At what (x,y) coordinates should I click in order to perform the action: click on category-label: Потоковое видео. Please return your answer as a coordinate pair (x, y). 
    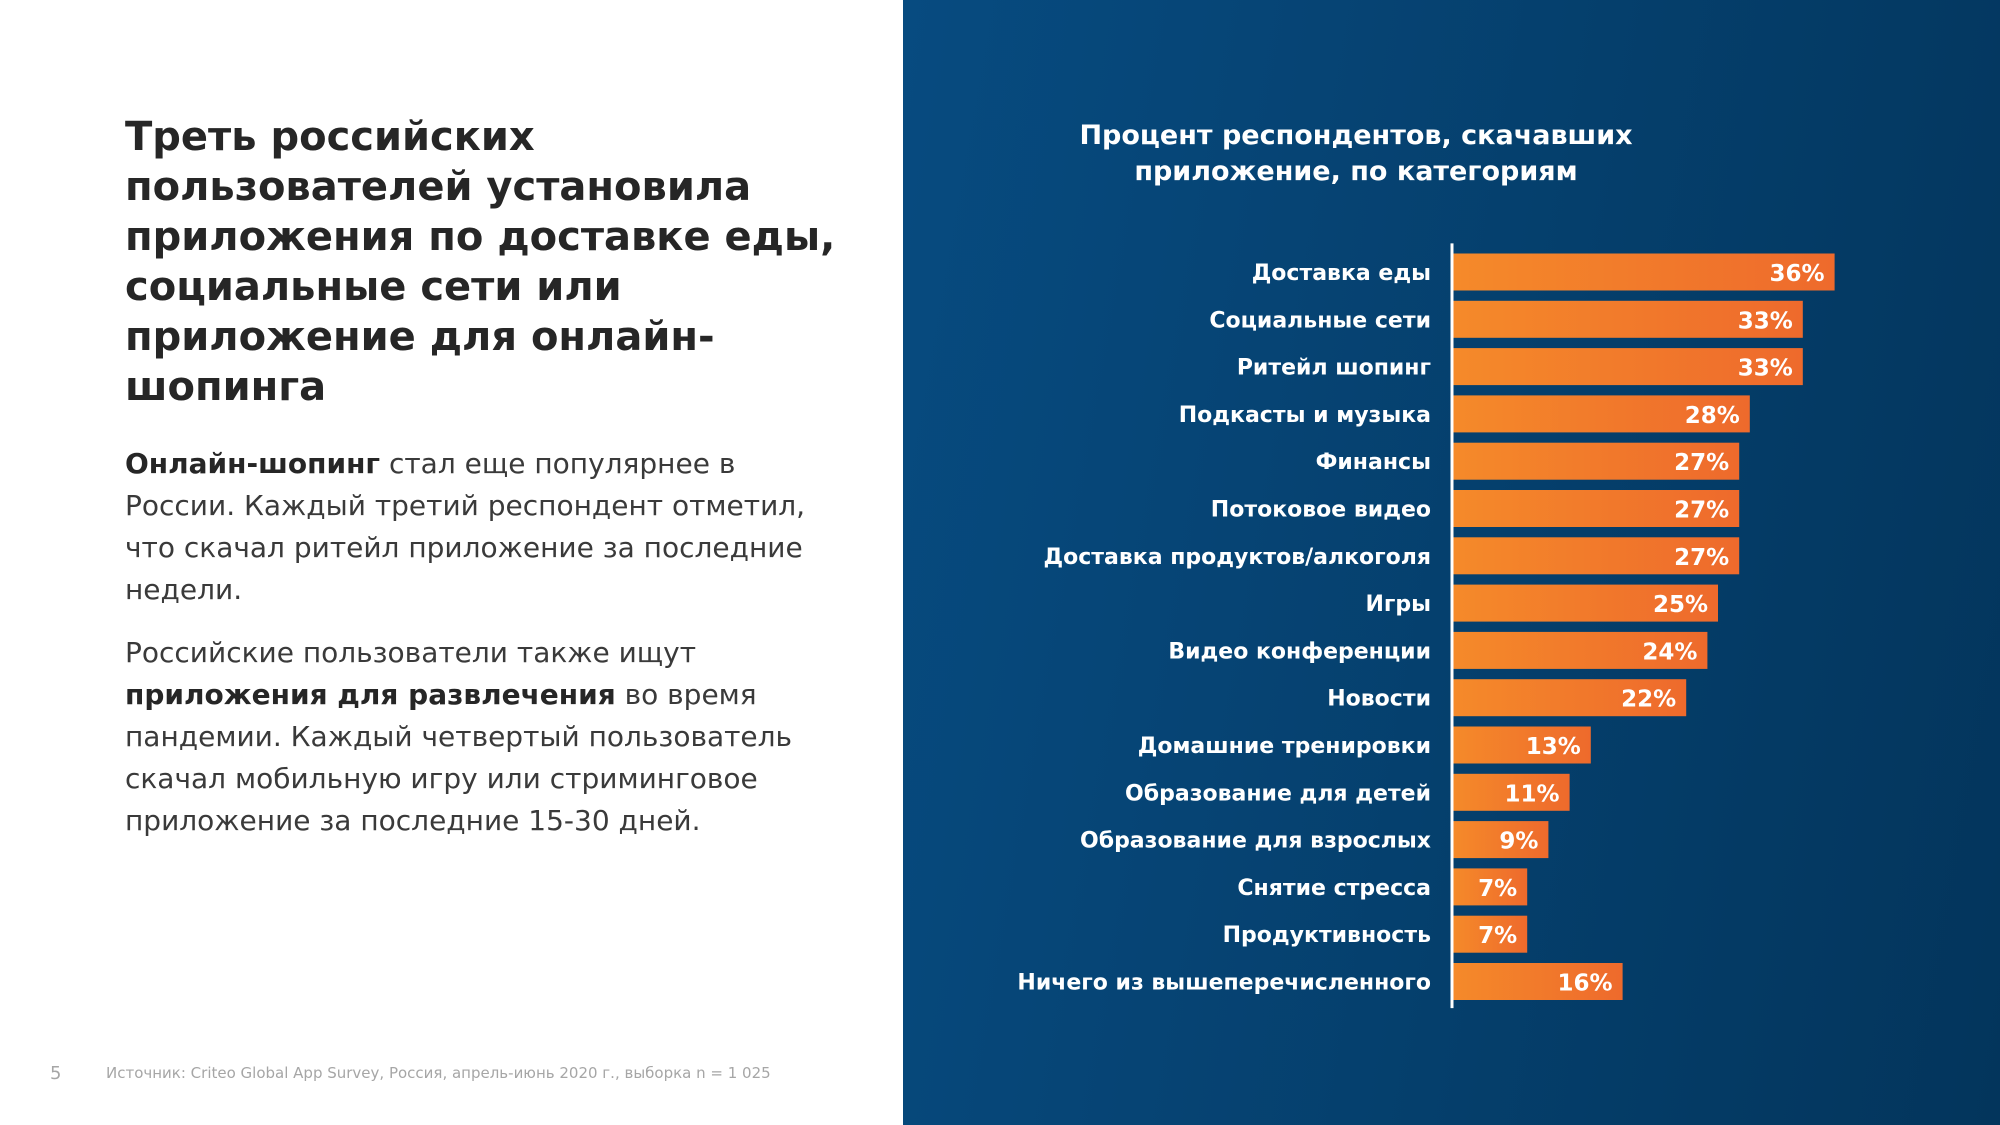
    Looking at the image, I should click on (1321, 510).